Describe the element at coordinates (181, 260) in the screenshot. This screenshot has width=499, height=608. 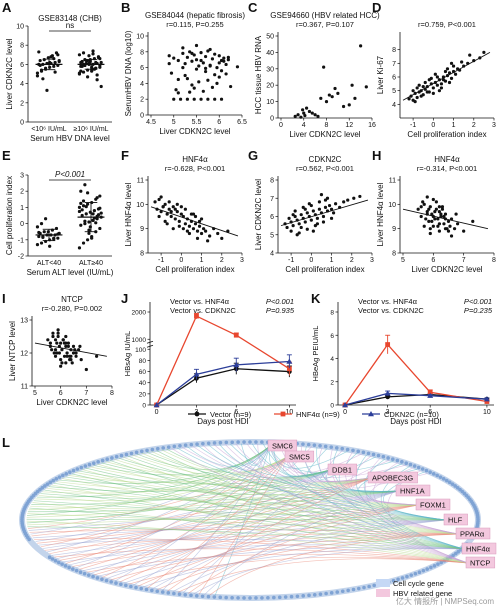
I see `x-tick-label: 0` at that location.